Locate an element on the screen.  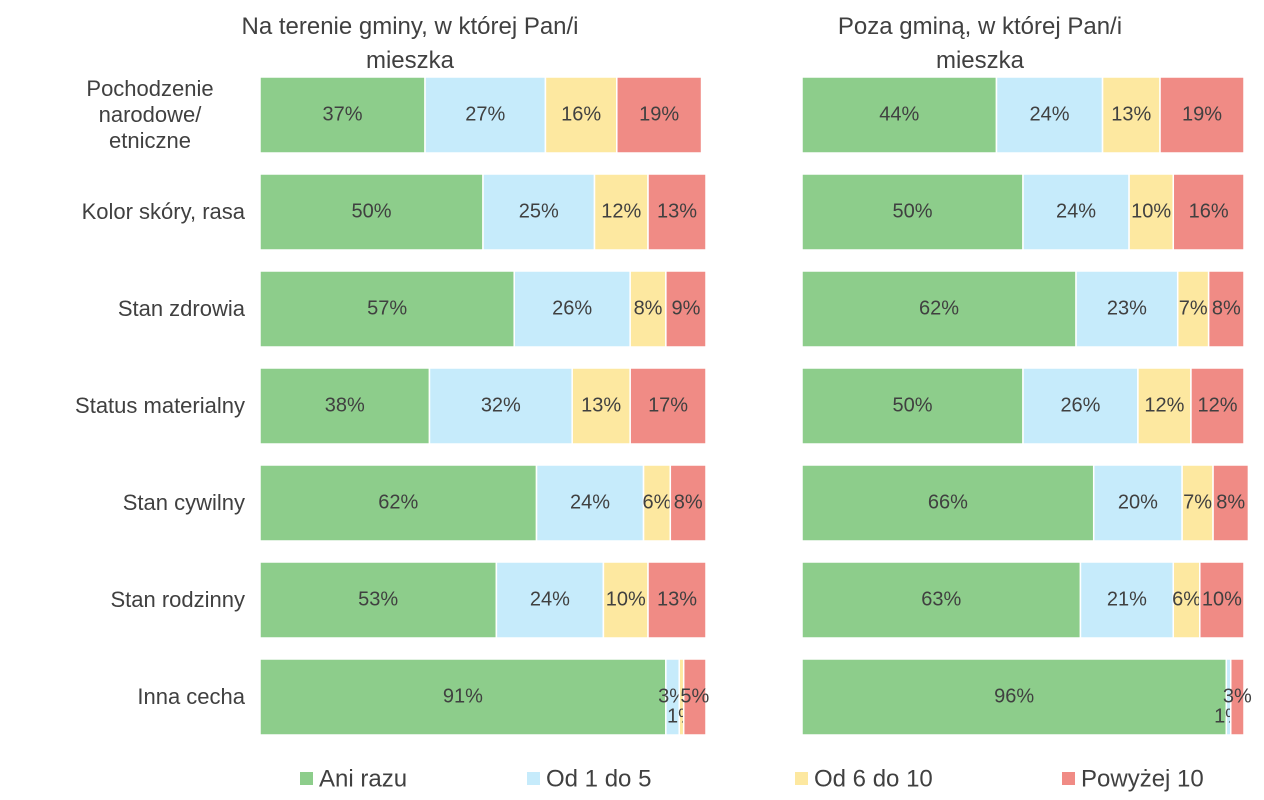
data-label: 3% is located at coordinates (1237, 696).